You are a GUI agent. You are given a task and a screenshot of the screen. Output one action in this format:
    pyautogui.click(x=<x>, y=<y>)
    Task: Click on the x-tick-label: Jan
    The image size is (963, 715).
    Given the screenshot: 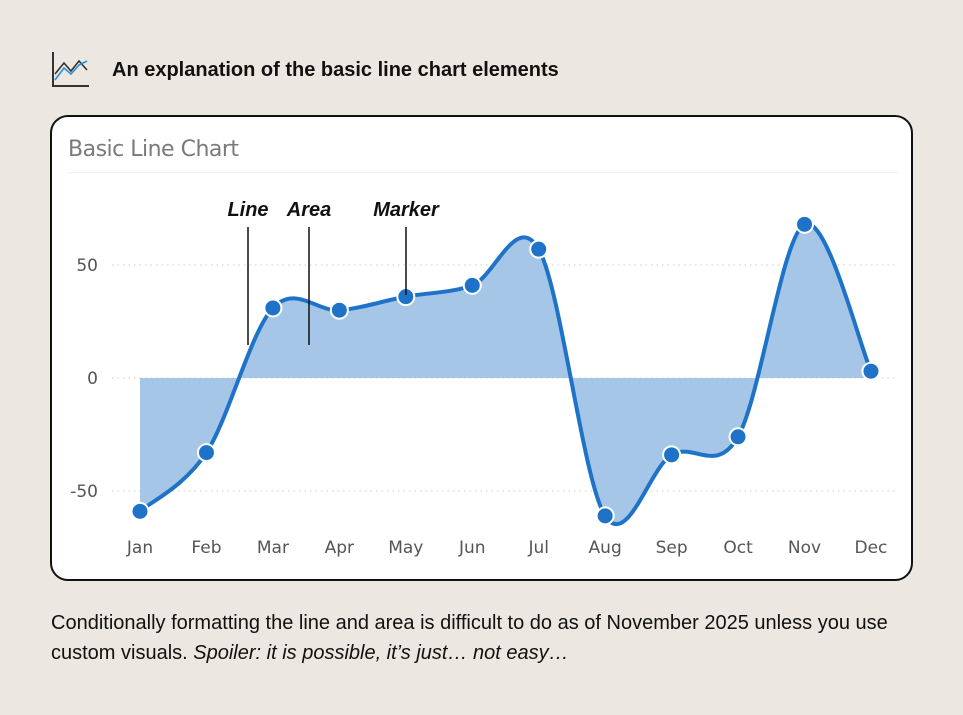 What is the action you would take?
    pyautogui.click(x=139, y=548)
    